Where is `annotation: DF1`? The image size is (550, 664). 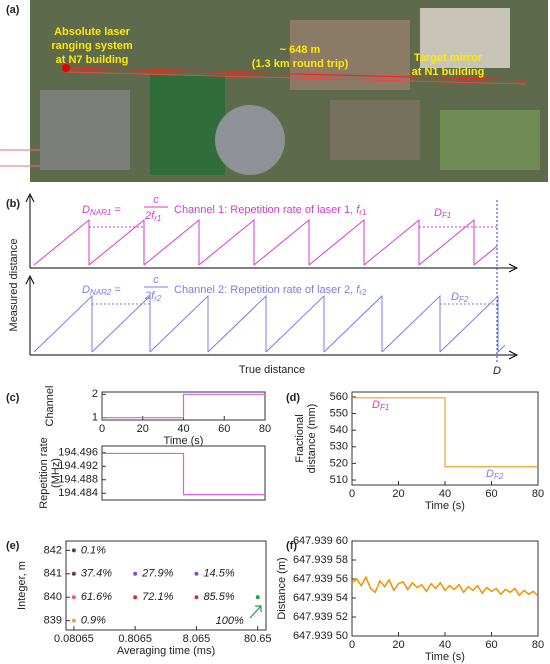
annotation: DF1 is located at coordinates (380, 405).